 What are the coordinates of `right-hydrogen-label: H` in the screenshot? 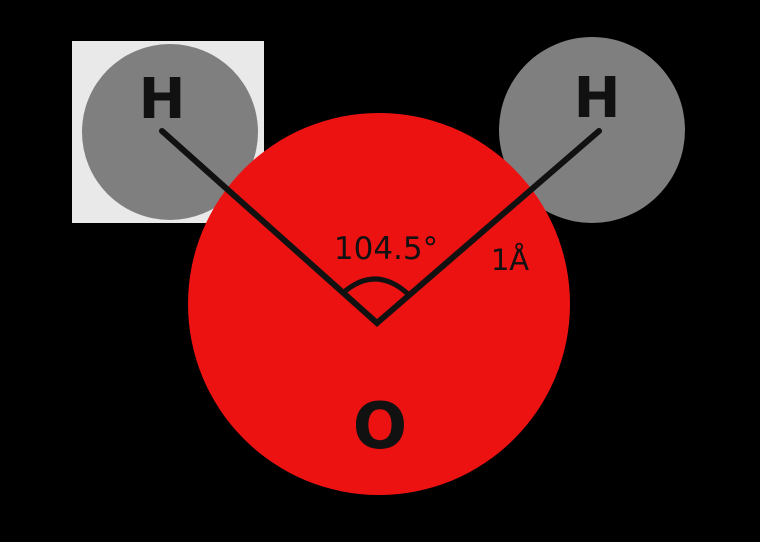 It's located at (597, 98).